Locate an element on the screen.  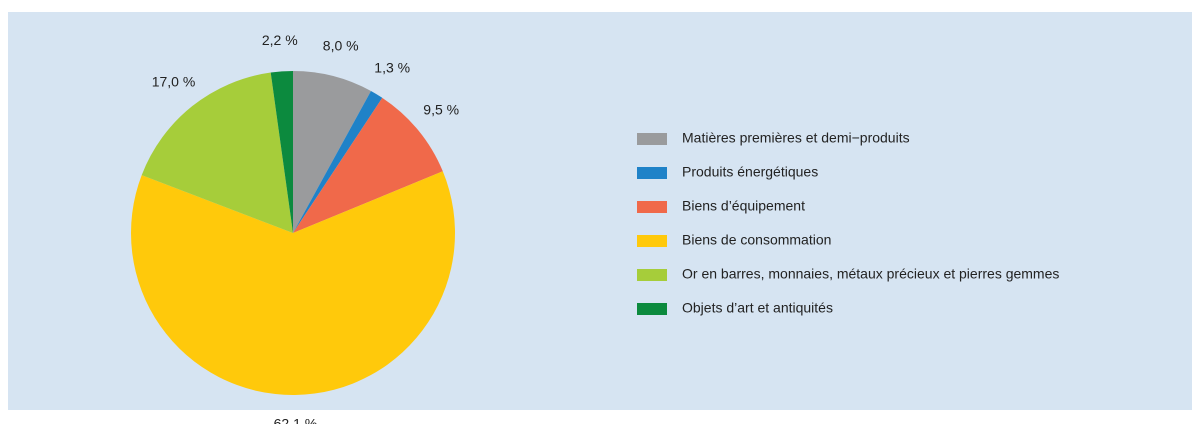
slice-label: 8,0 % is located at coordinates (341, 46).